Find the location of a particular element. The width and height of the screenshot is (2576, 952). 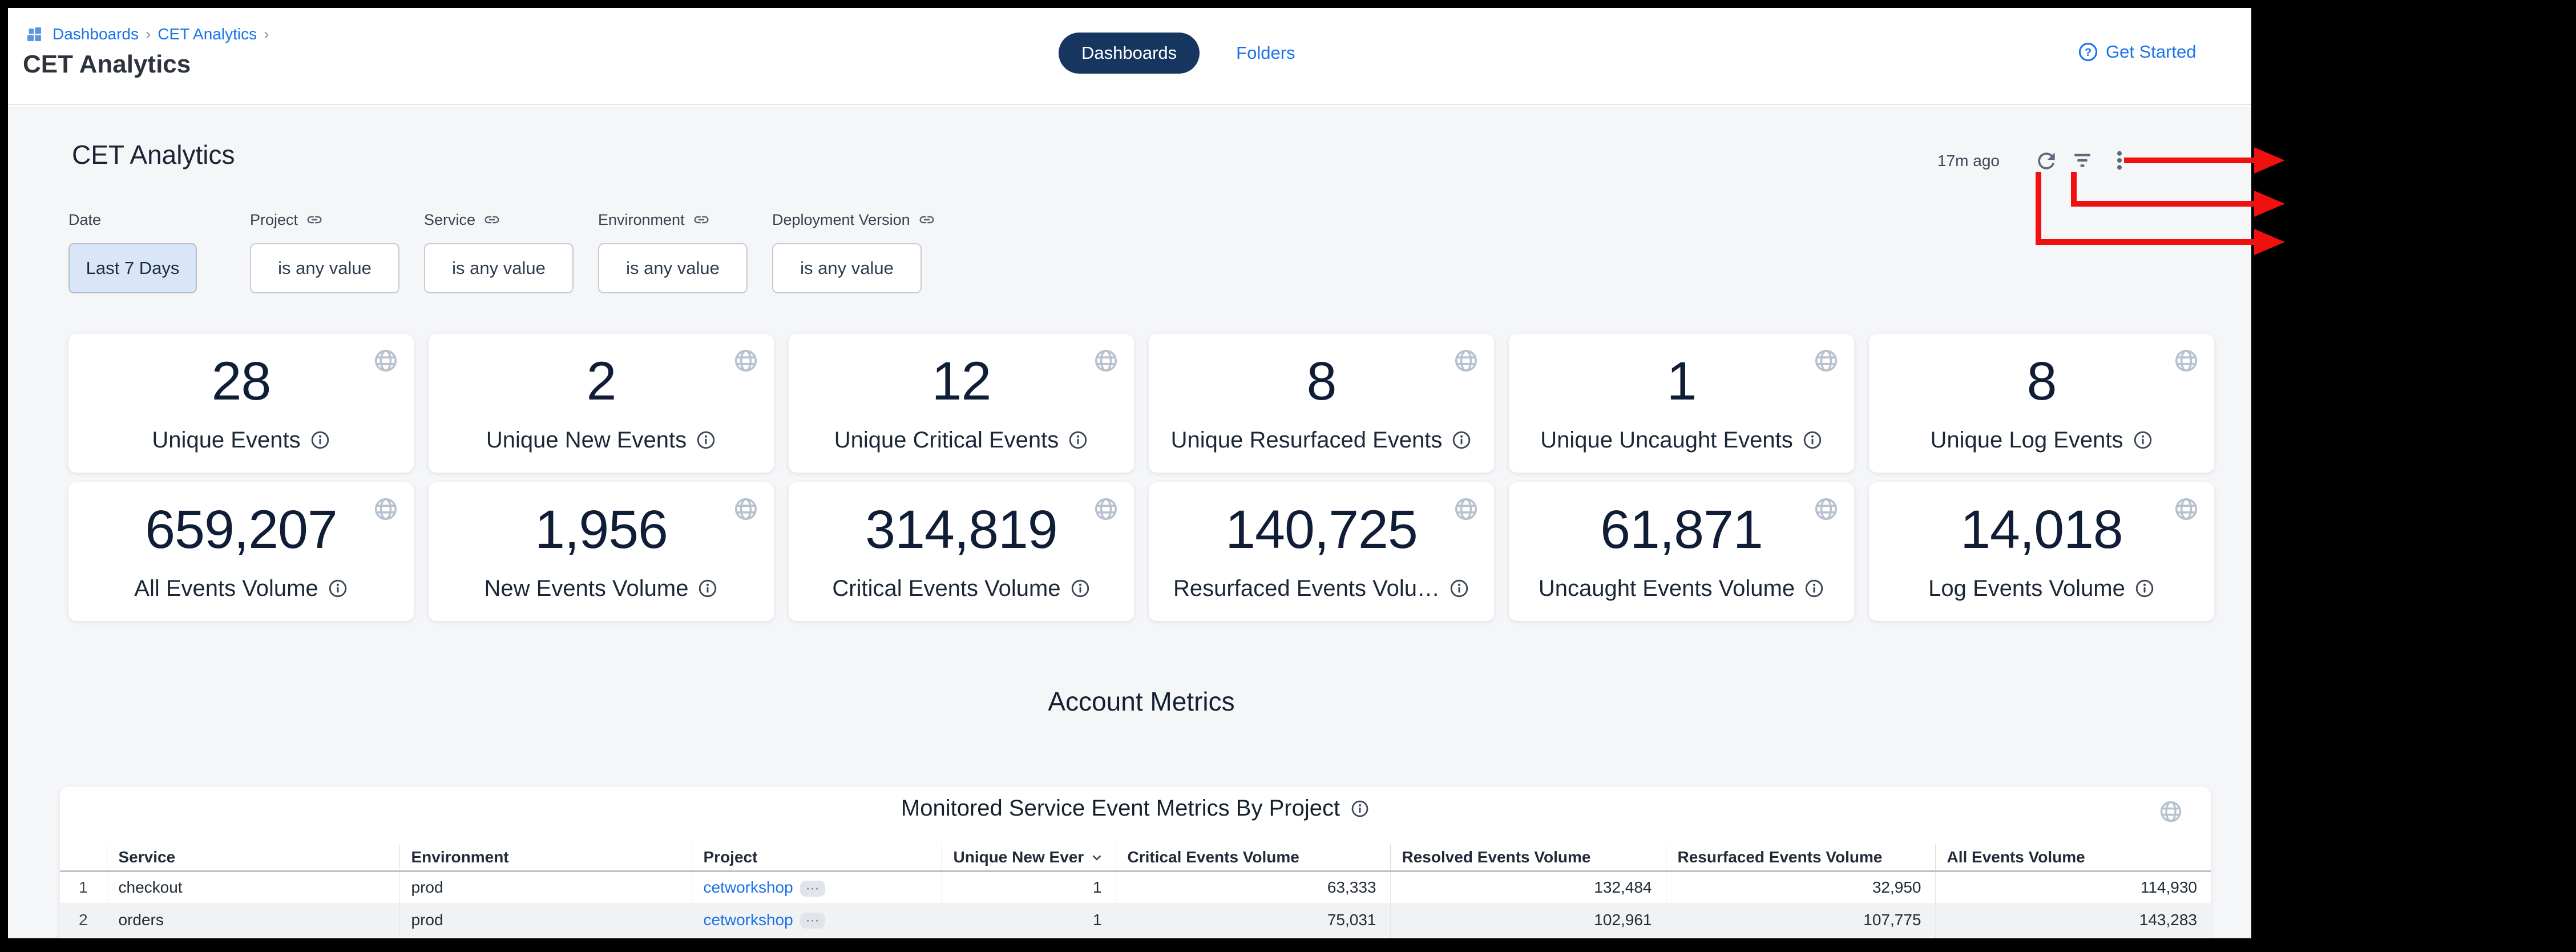

kpi-value: 314,819 is located at coordinates (961, 529).